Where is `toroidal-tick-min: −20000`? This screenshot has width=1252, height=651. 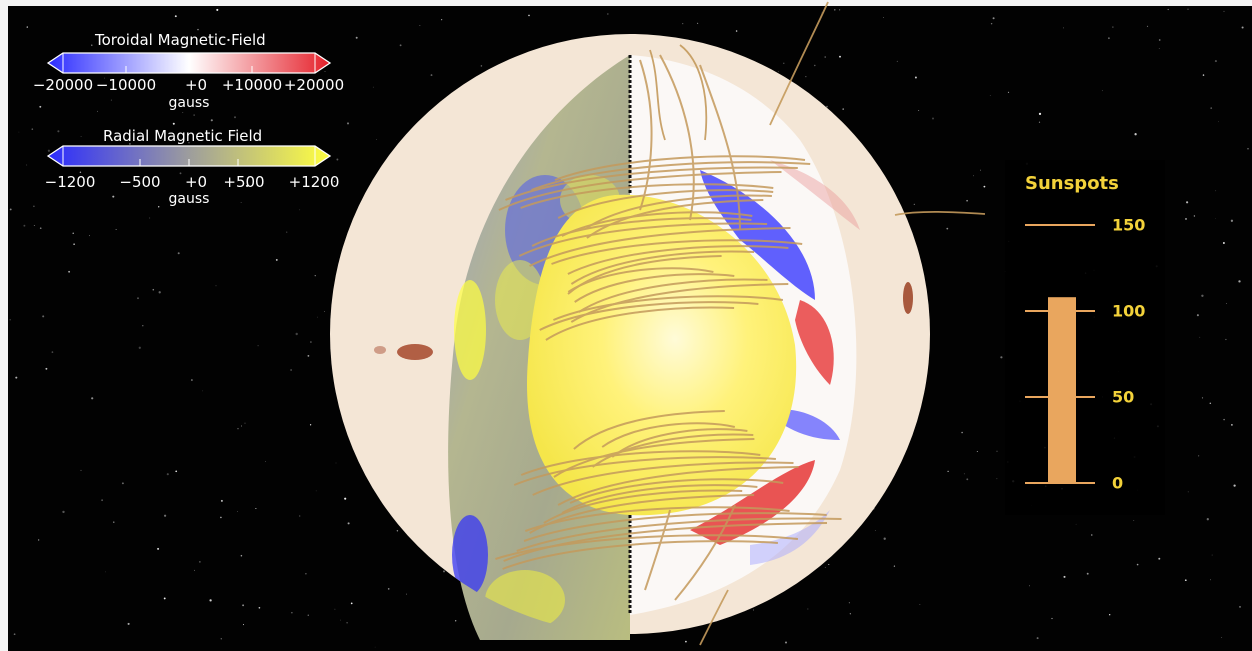 toroidal-tick-min: −20000 is located at coordinates (63, 85).